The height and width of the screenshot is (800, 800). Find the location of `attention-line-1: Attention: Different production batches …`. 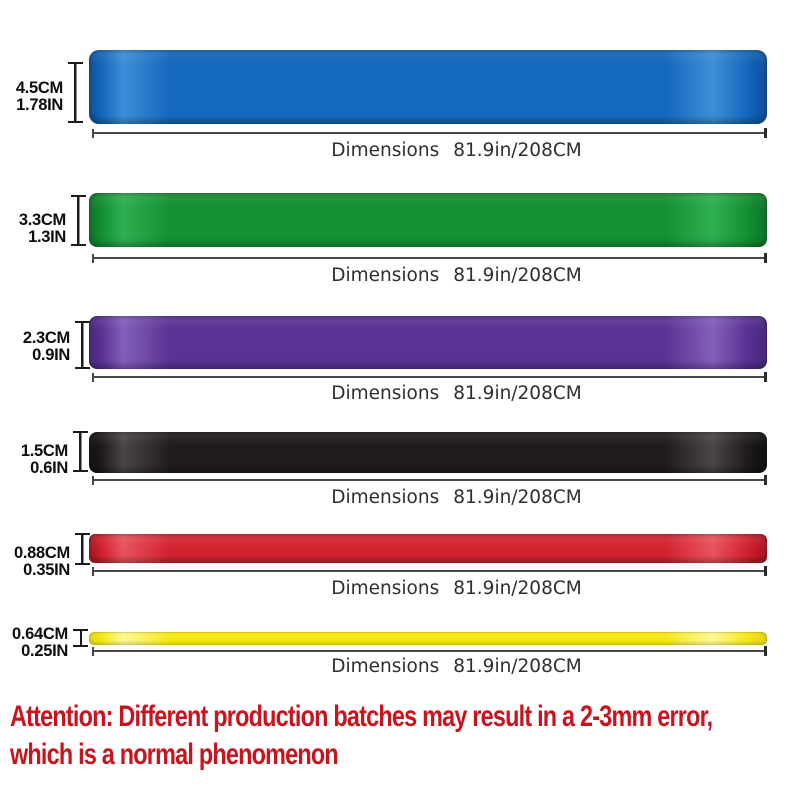

attention-line-1: Attention: Different production batches … is located at coordinates (361, 716).